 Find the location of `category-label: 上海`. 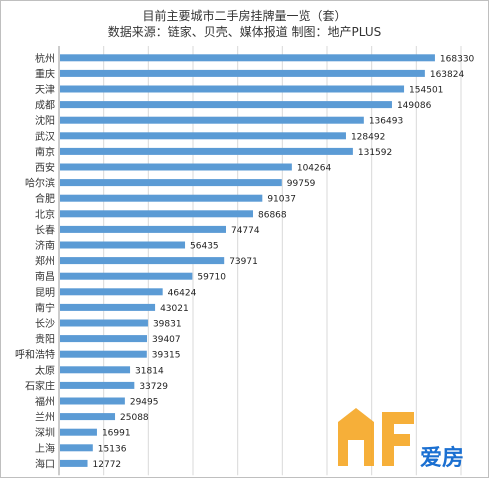

category-label: 上海 is located at coordinates (45, 448).